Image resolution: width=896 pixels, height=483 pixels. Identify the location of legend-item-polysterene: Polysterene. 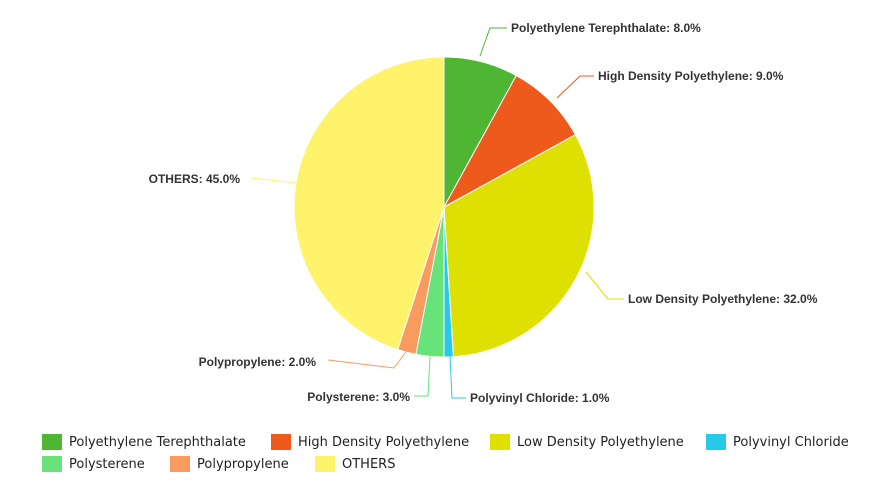
(106, 464).